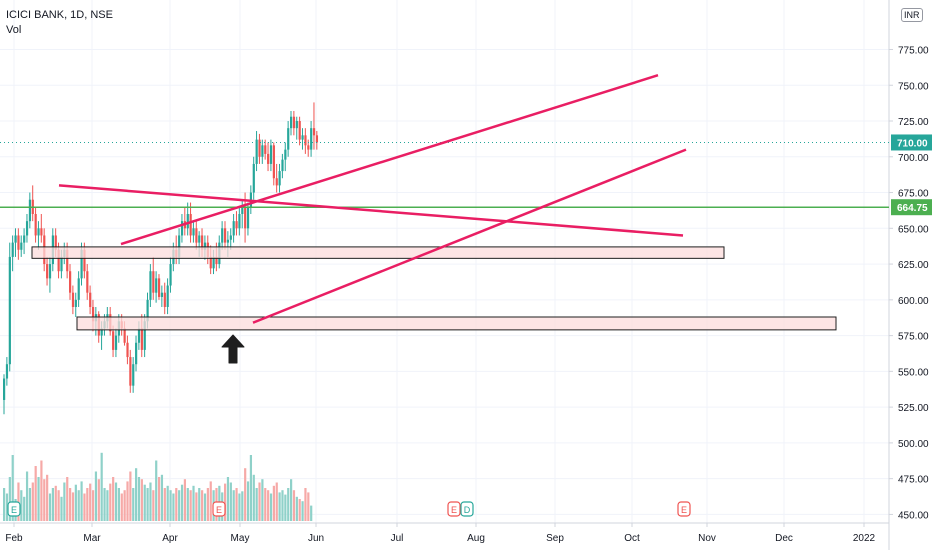  What do you see at coordinates (913, 229) in the screenshot?
I see `price-tick-label: 650.00` at bounding box center [913, 229].